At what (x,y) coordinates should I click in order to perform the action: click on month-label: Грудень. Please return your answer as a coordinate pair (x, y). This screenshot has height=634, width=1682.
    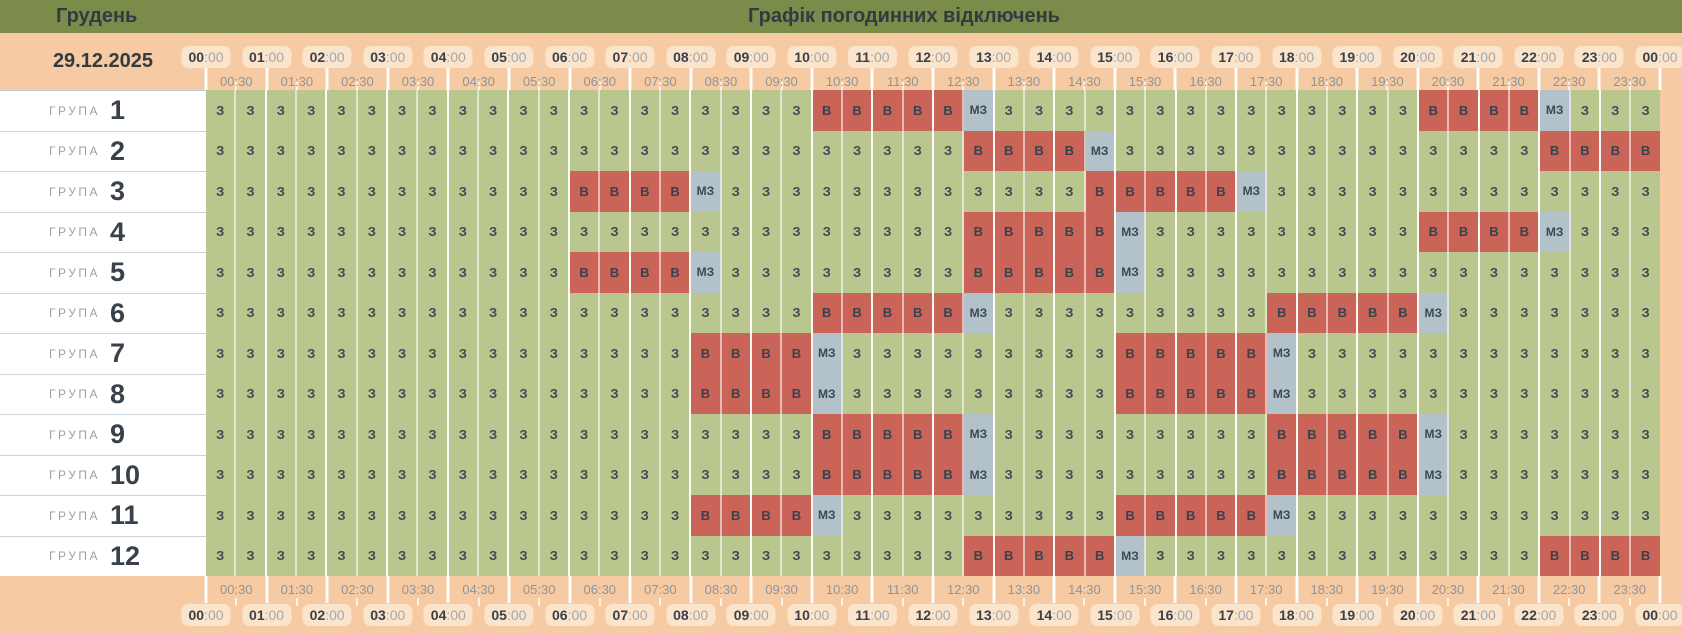
    Looking at the image, I should click on (97, 16).